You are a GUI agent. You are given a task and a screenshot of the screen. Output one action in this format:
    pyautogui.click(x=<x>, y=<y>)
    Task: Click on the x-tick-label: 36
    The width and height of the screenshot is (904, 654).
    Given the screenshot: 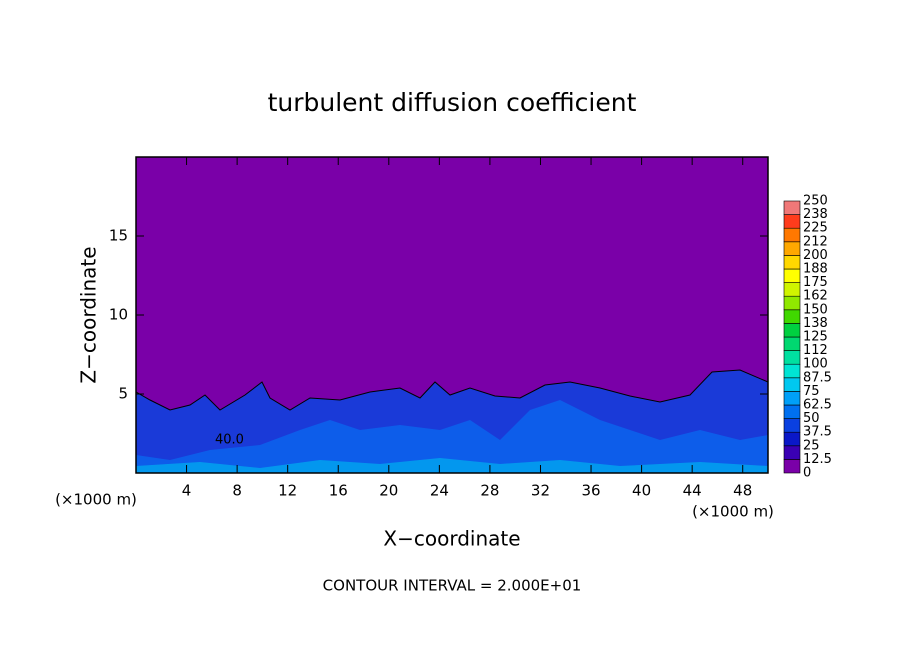 What is the action you would take?
    pyautogui.click(x=590, y=491)
    